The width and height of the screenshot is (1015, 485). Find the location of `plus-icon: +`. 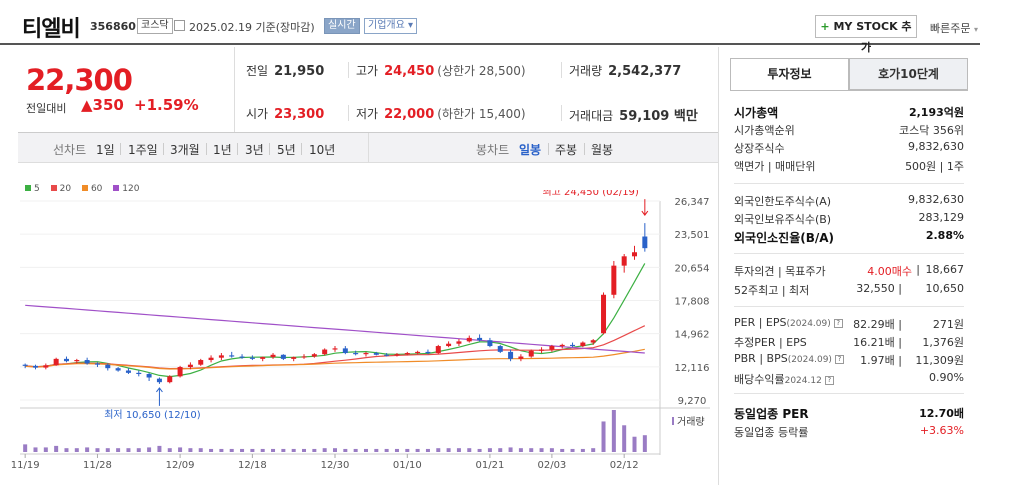

plus-icon: + is located at coordinates (825, 26).